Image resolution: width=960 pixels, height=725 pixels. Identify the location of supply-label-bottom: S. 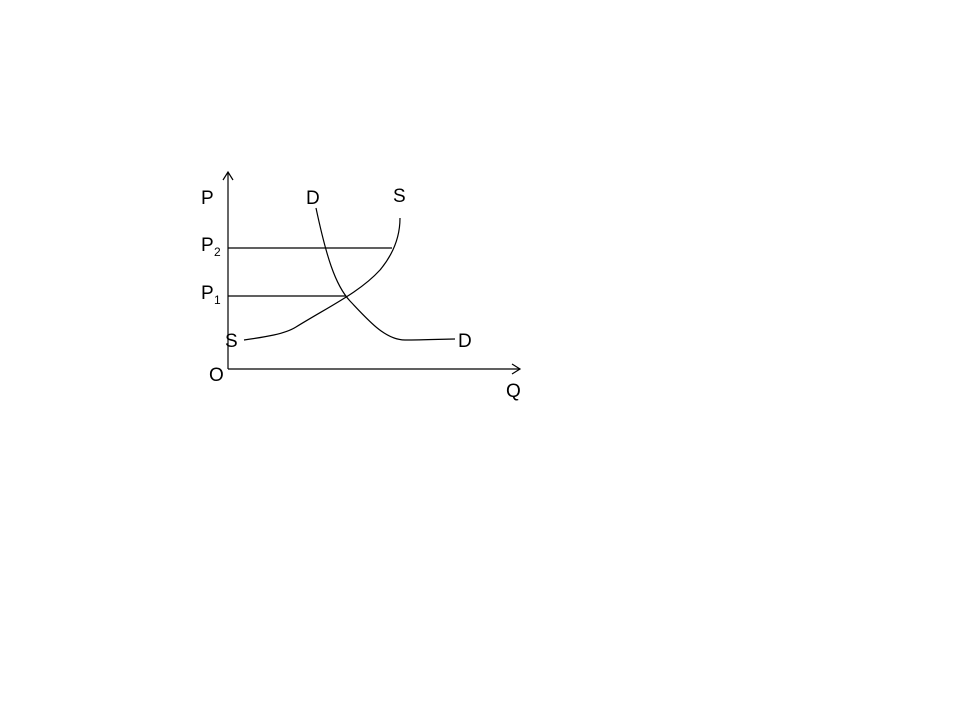
(231, 341).